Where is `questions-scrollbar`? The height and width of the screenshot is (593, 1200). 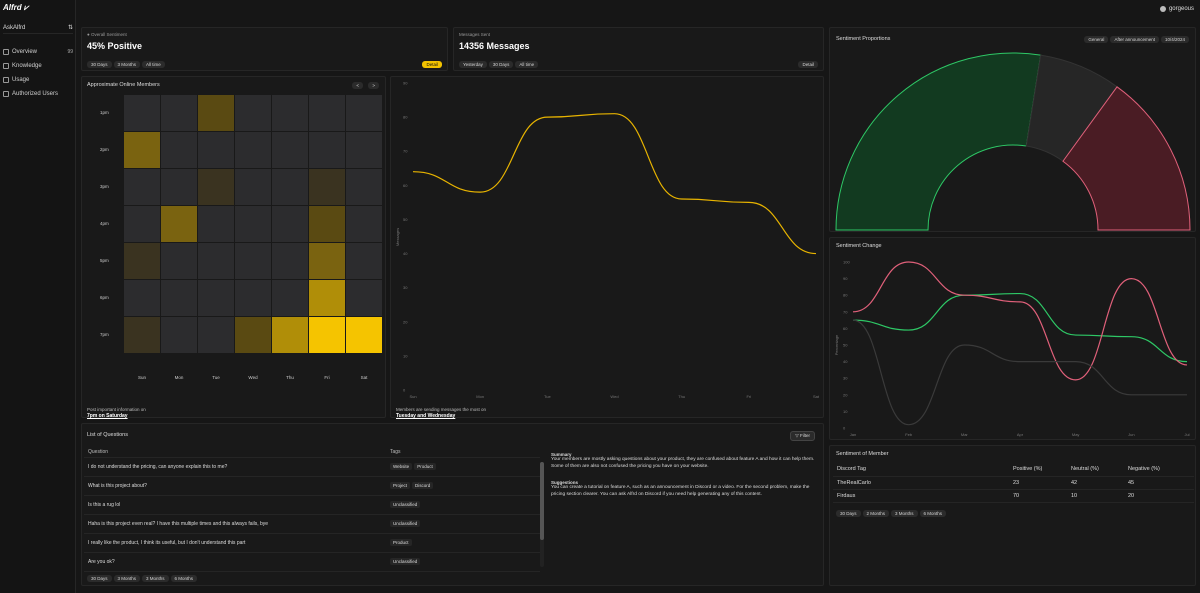
questions-scrollbar is located at coordinates (542, 514).